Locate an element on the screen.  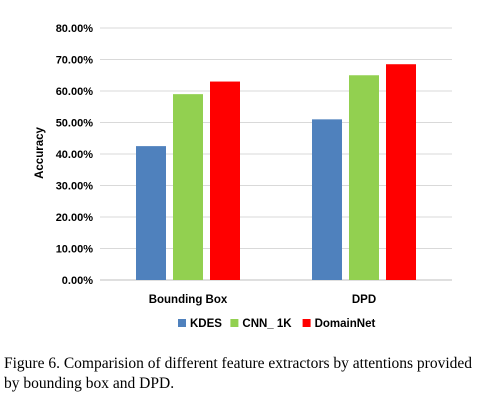
bar-domainnet-bounding-box is located at coordinates (225, 180).